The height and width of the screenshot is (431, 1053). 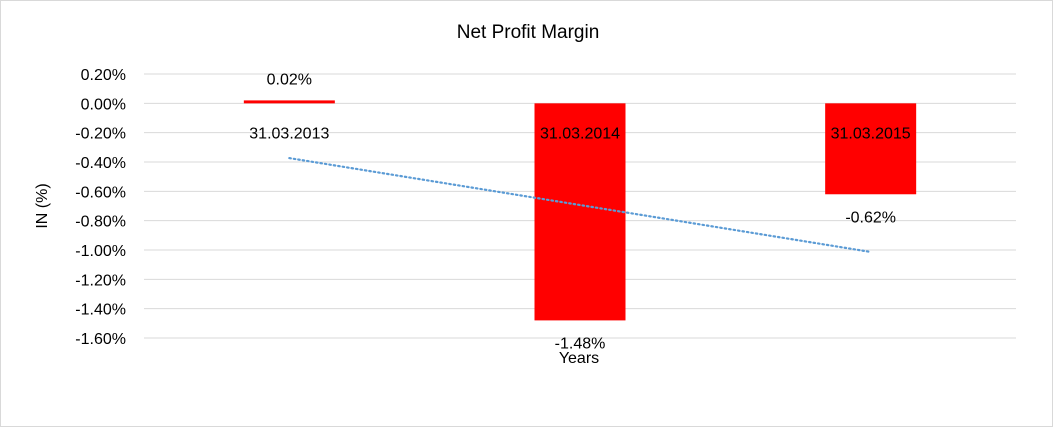 What do you see at coordinates (42, 205) in the screenshot?
I see `y-axis-title: IN (%)` at bounding box center [42, 205].